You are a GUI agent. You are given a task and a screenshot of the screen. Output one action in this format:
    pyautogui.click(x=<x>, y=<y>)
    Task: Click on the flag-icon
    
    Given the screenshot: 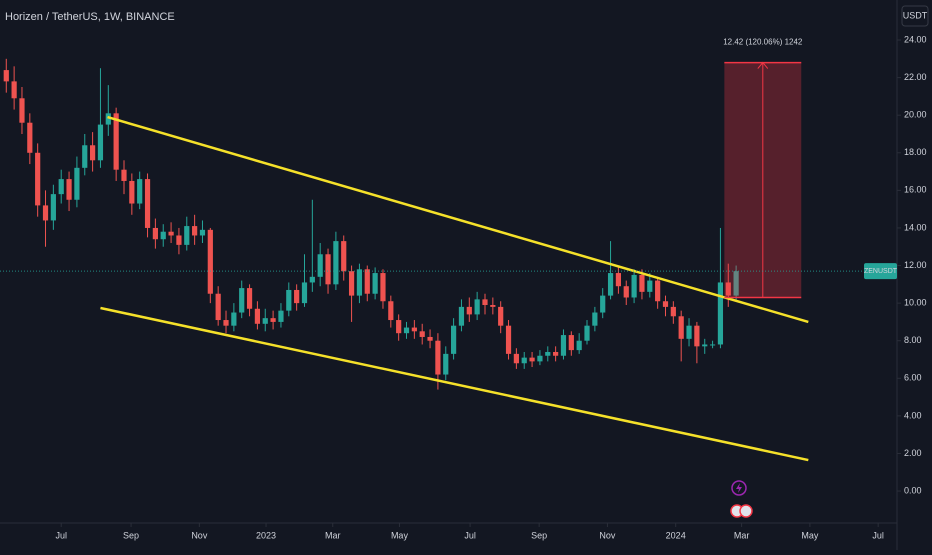 What is the action you would take?
    pyautogui.click(x=746, y=511)
    